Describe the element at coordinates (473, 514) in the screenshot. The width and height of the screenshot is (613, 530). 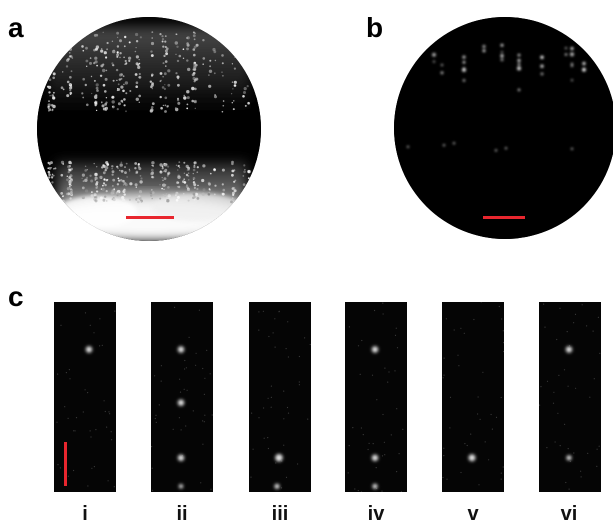
I see `strip-label-v: v` at that location.